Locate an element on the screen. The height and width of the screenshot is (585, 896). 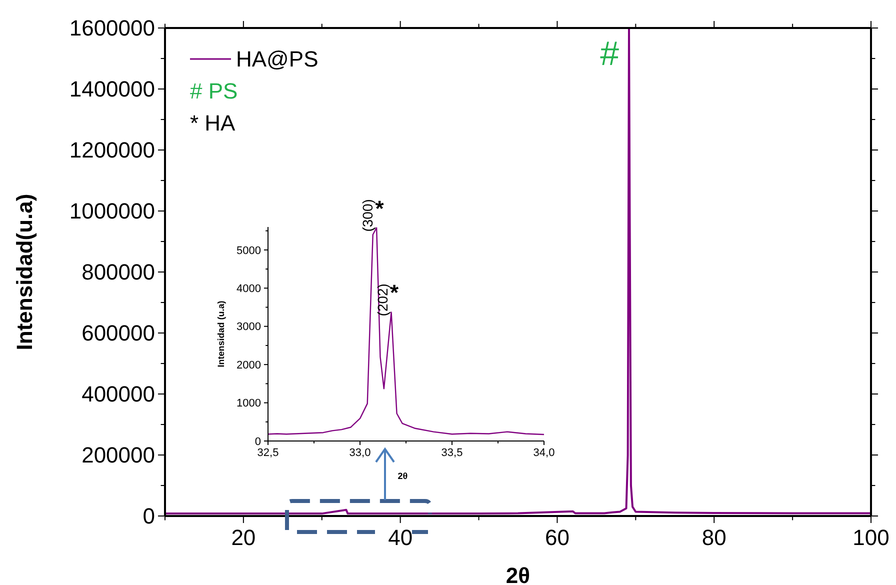
legend-label: HA@PS is located at coordinates (277, 59).